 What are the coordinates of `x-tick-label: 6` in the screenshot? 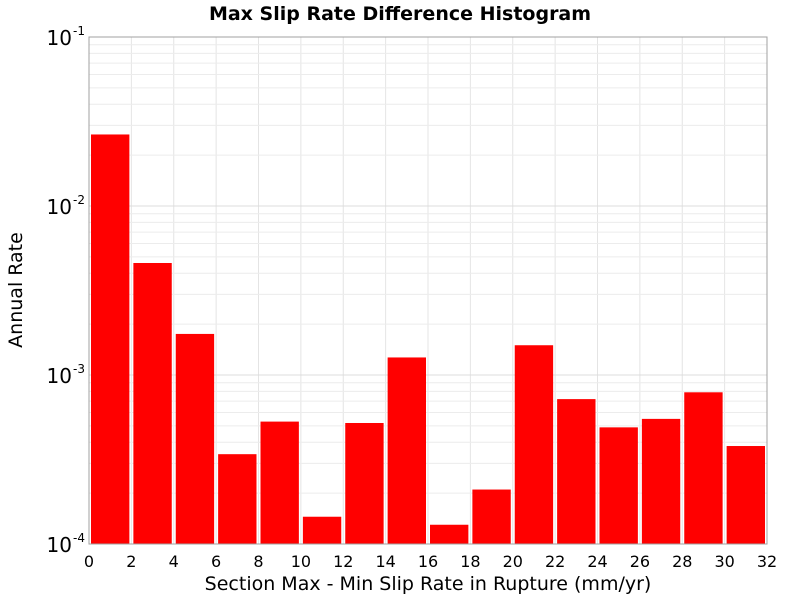 It's located at (216, 561).